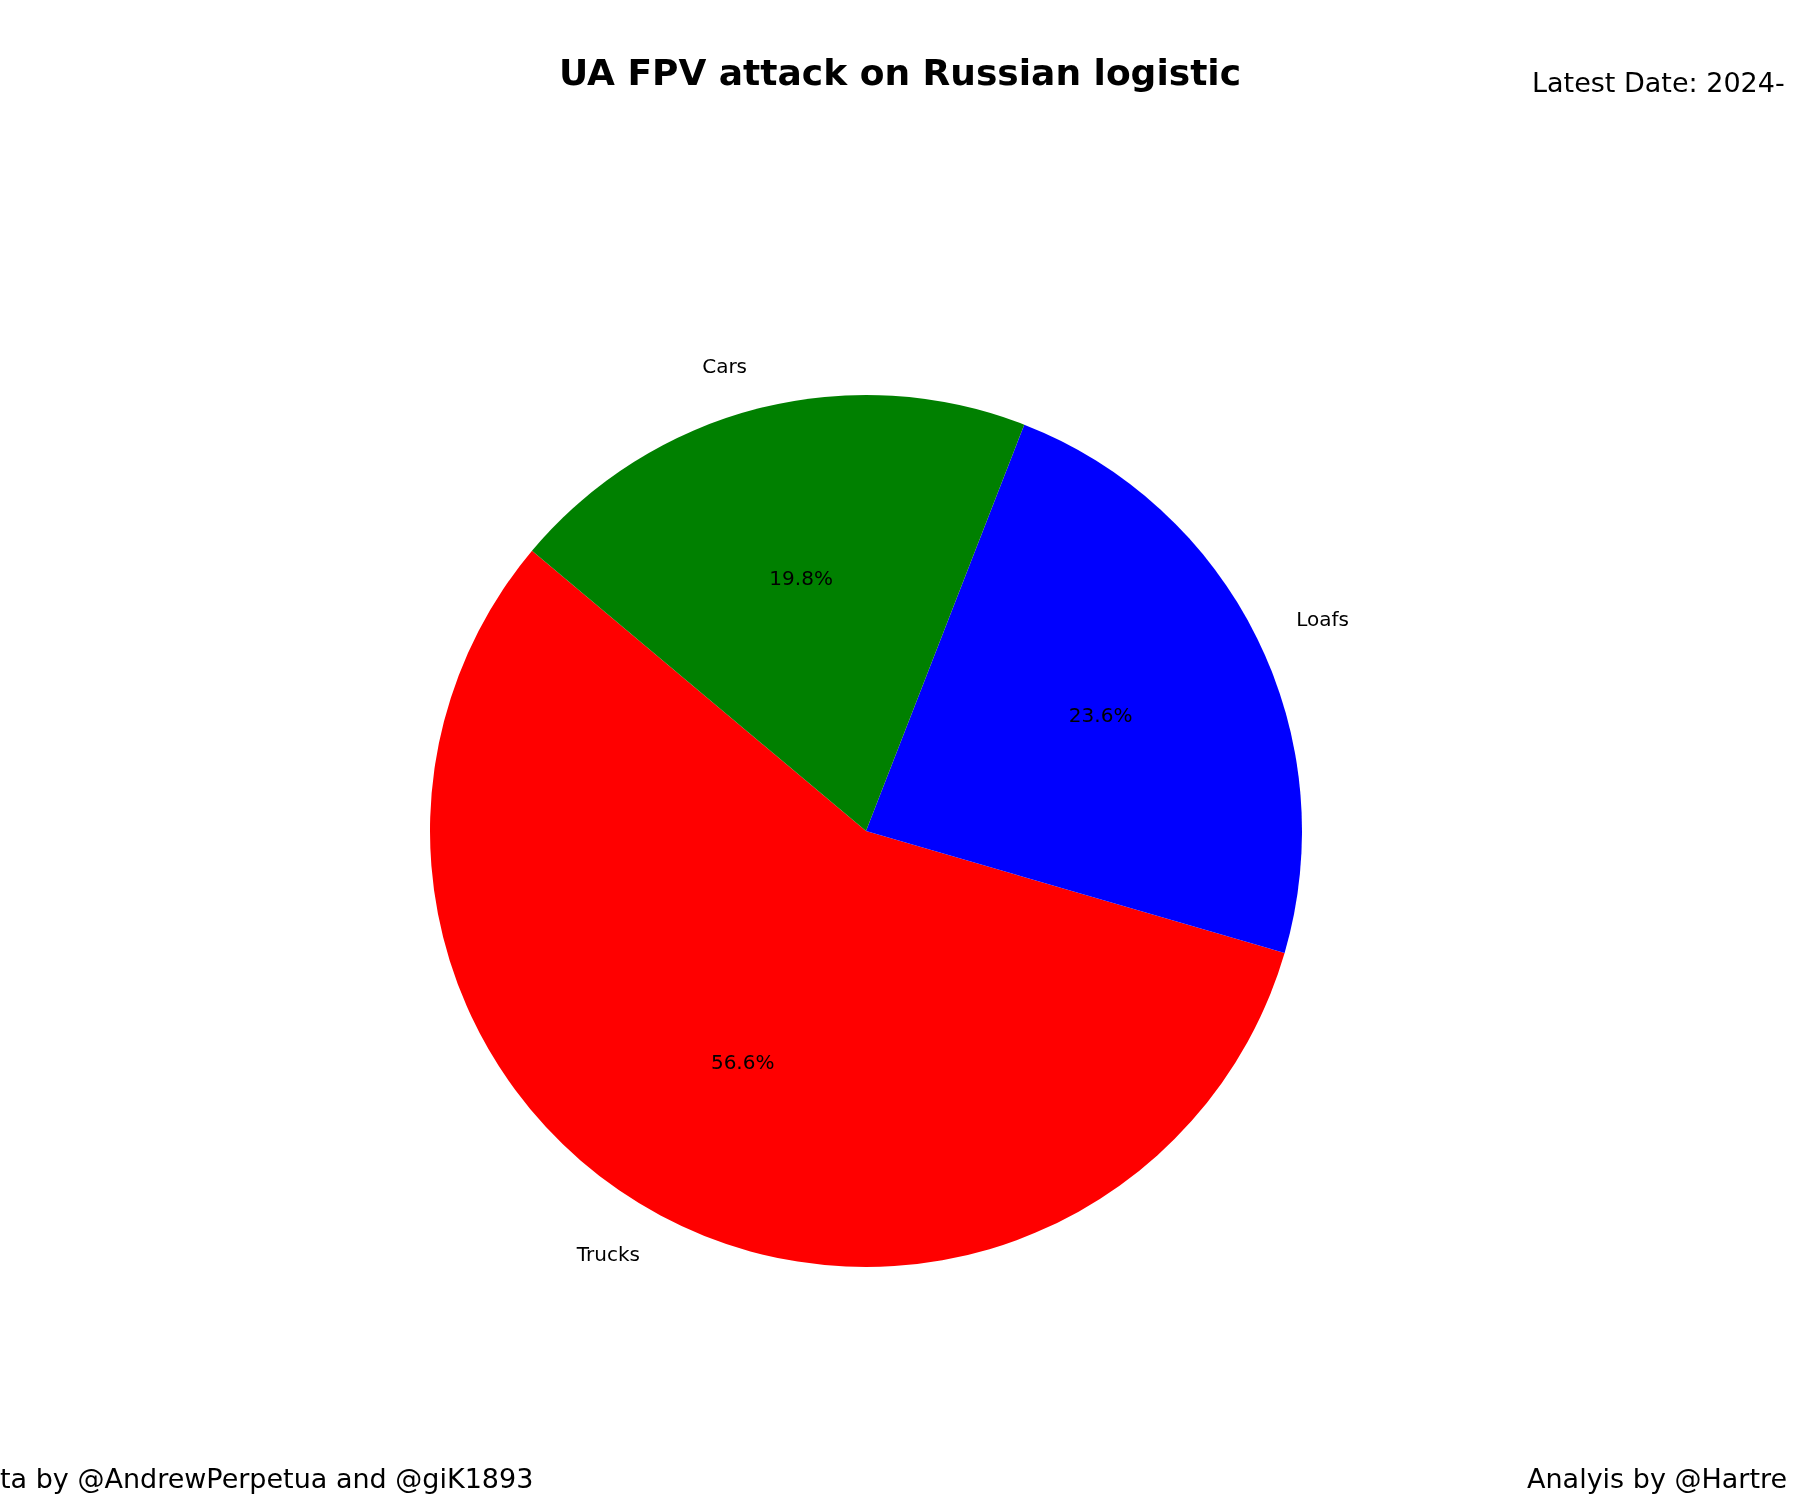  What do you see at coordinates (607, 1253) in the screenshot?
I see `slice-label: Trucks` at bounding box center [607, 1253].